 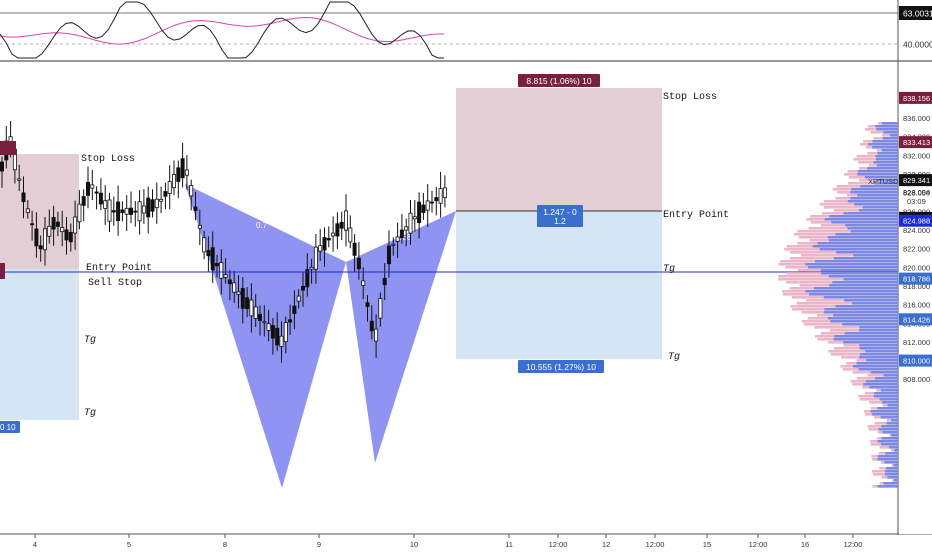 I want to click on volume-profile, so click(x=838, y=305).